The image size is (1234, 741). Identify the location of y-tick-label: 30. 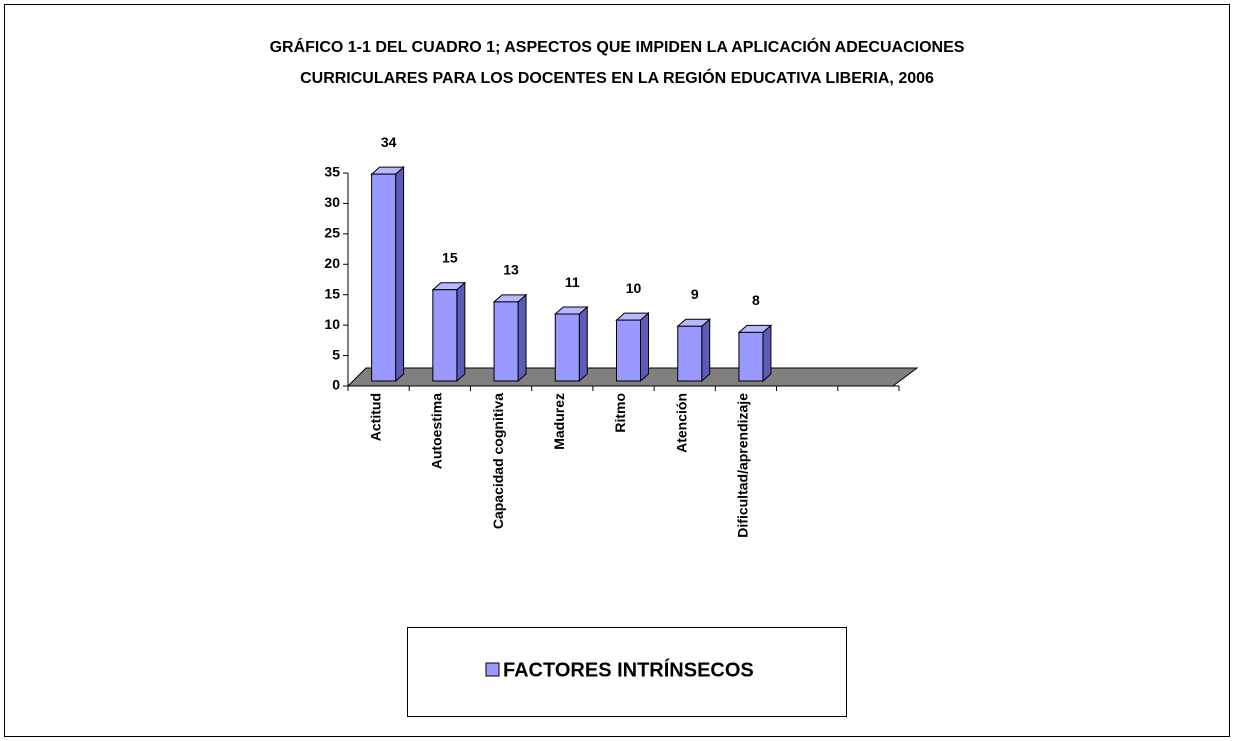
(332, 202).